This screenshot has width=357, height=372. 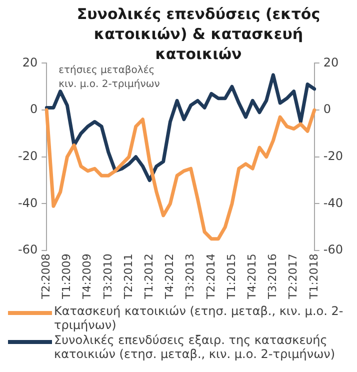 I want to click on x-tick-label: T4:2012, so click(x=169, y=277).